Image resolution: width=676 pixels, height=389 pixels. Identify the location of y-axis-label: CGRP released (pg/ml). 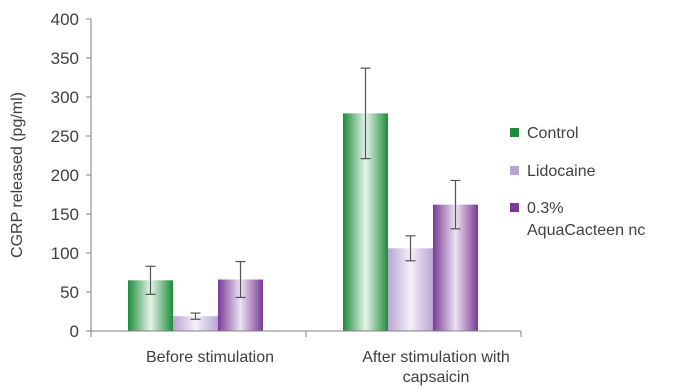
(17, 175).